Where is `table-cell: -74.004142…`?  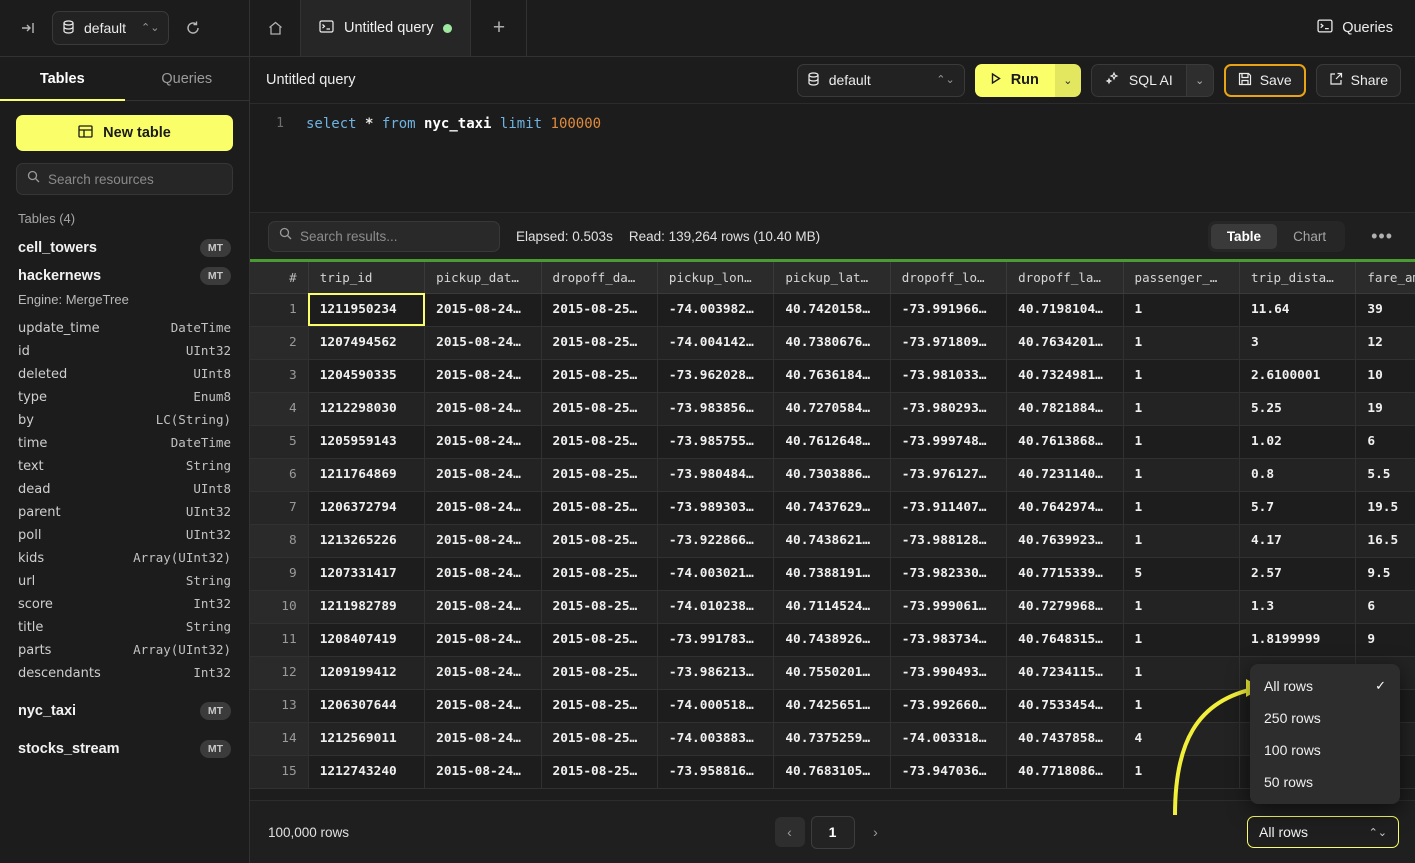
table-cell: -74.004142… is located at coordinates (716, 343).